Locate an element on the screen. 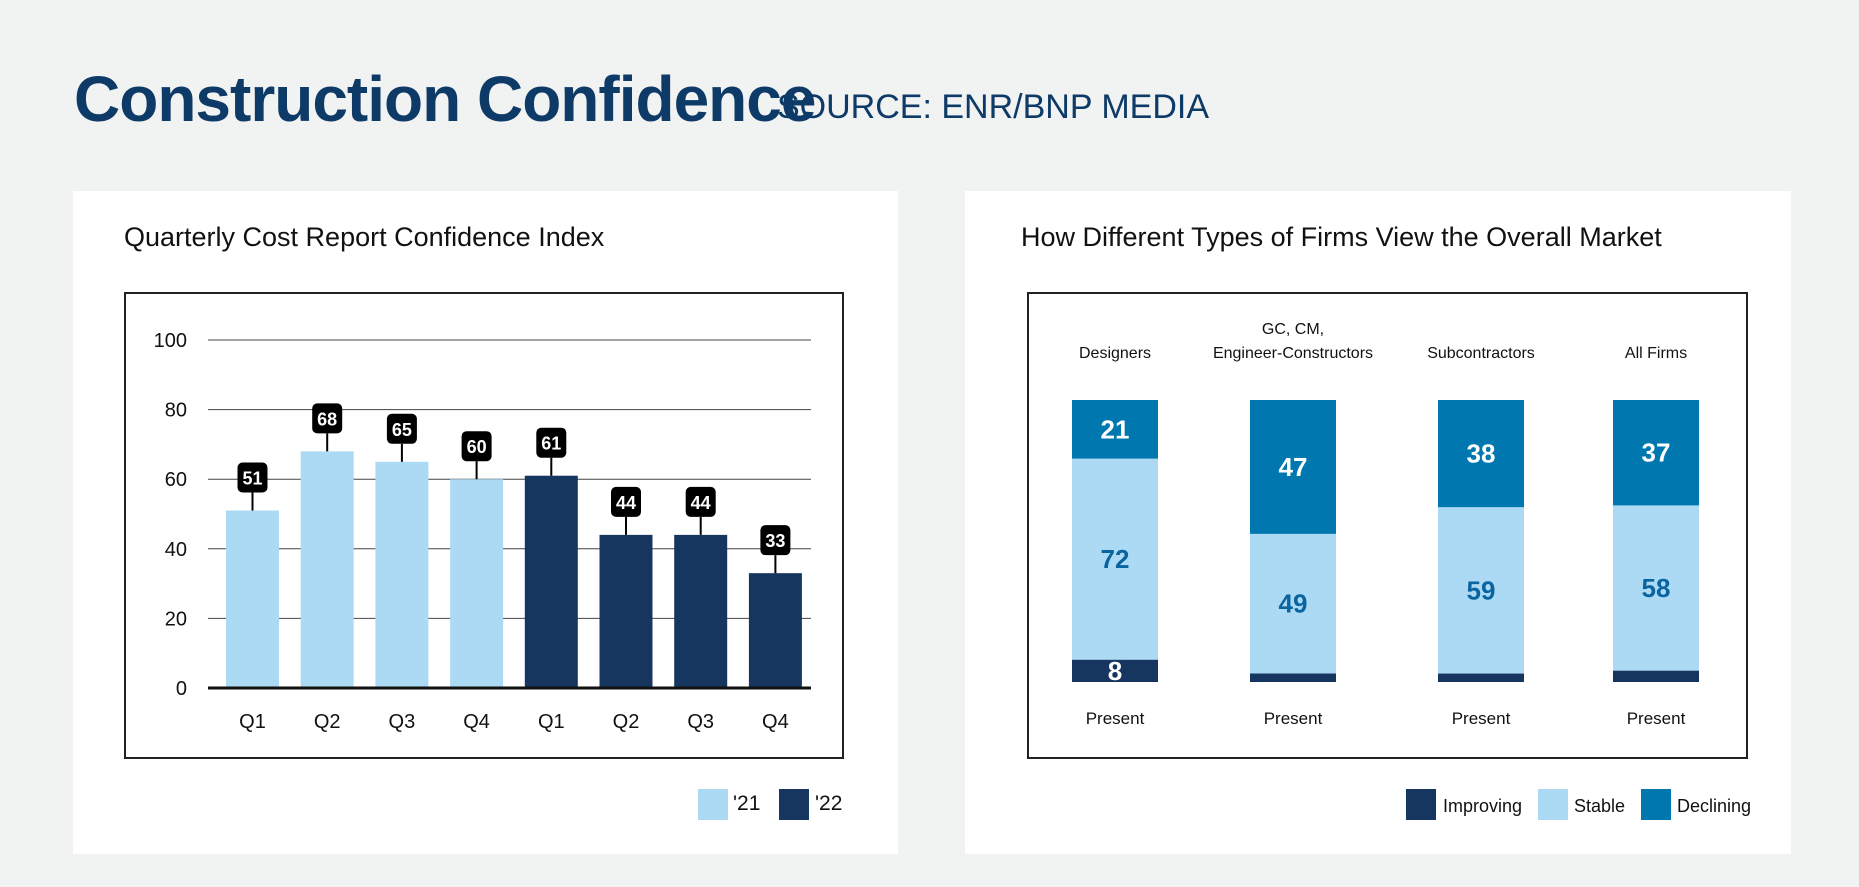  segment-value: 58 is located at coordinates (1656, 588).